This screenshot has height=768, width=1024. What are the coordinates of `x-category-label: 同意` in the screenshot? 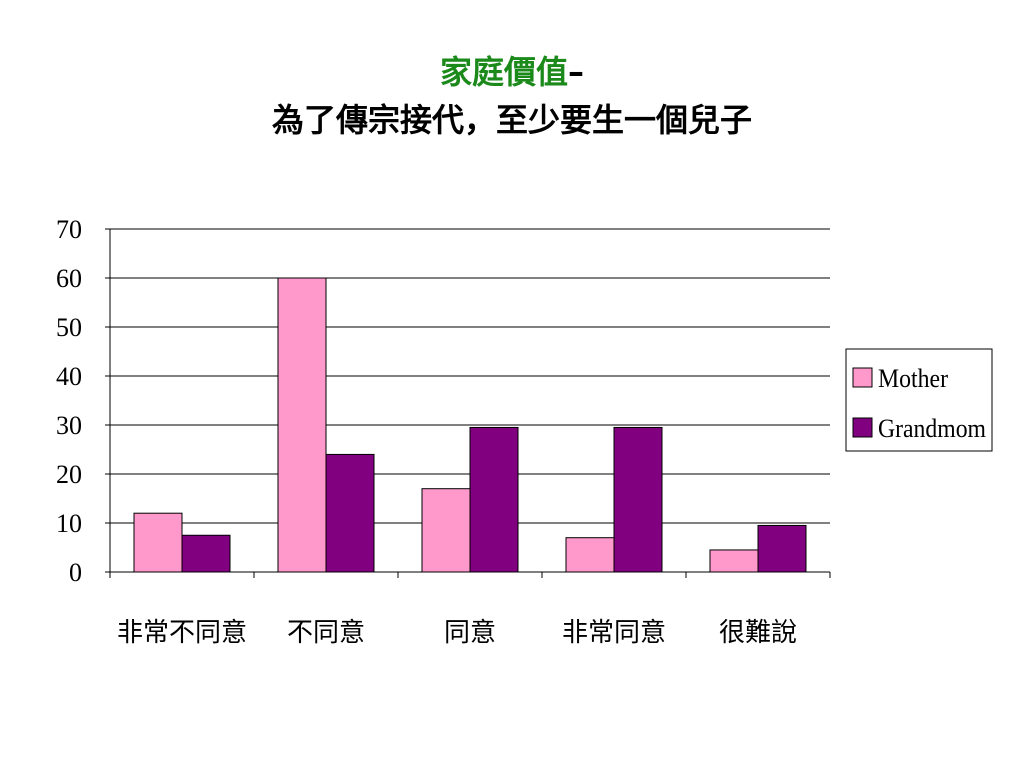 It's located at (470, 633).